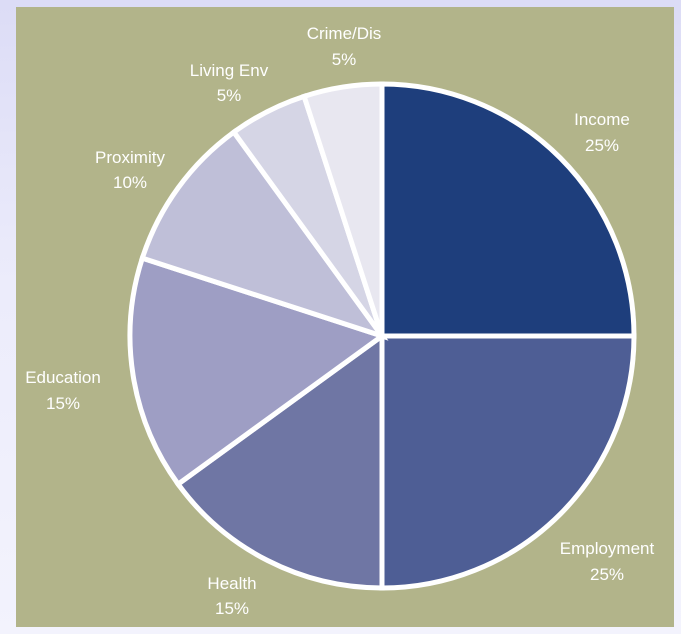 The image size is (681, 634). What do you see at coordinates (344, 33) in the screenshot?
I see `slice-label-crime-dis-name: Crime/Dis` at bounding box center [344, 33].